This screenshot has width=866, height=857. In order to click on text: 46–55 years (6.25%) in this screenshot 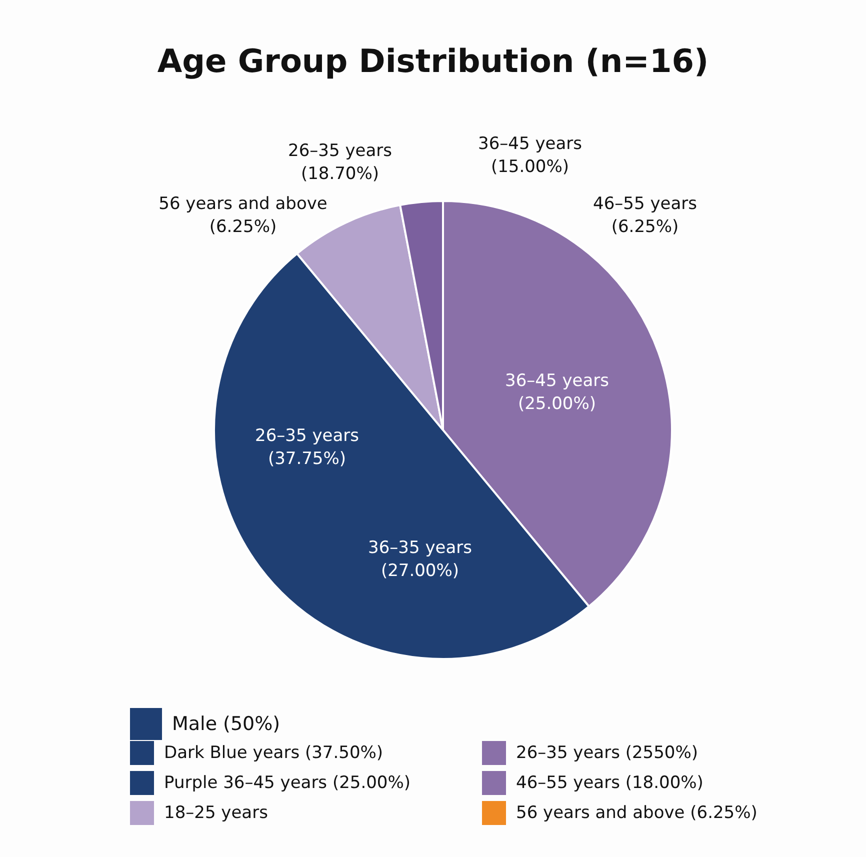, I will do `click(645, 216)`.